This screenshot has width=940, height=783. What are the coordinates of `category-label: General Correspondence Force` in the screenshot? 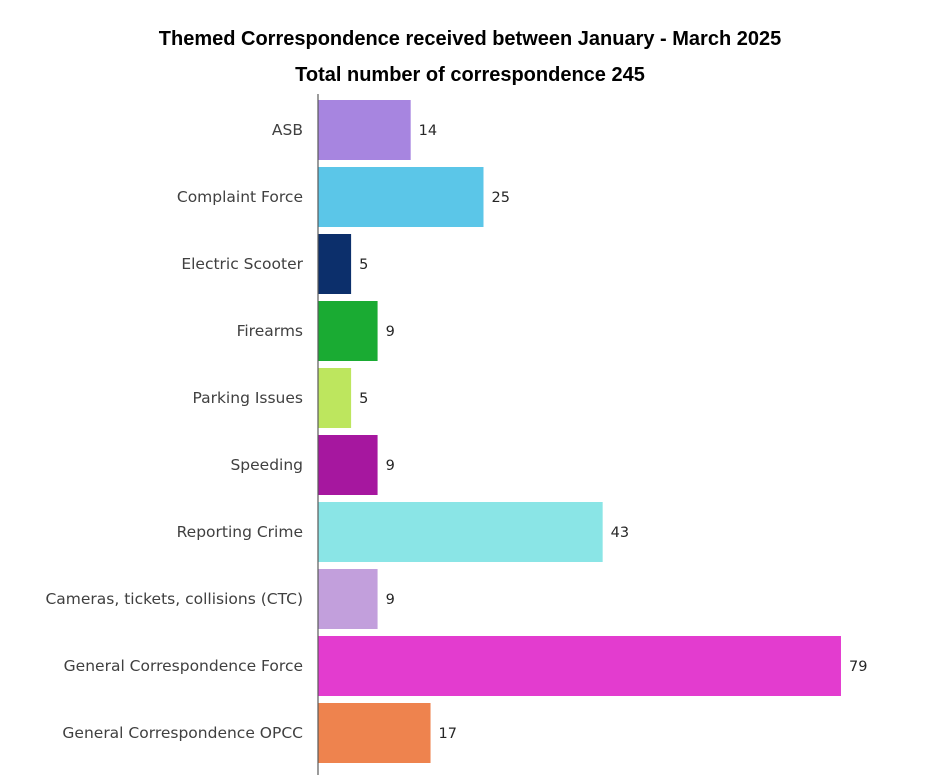 It's located at (183, 666).